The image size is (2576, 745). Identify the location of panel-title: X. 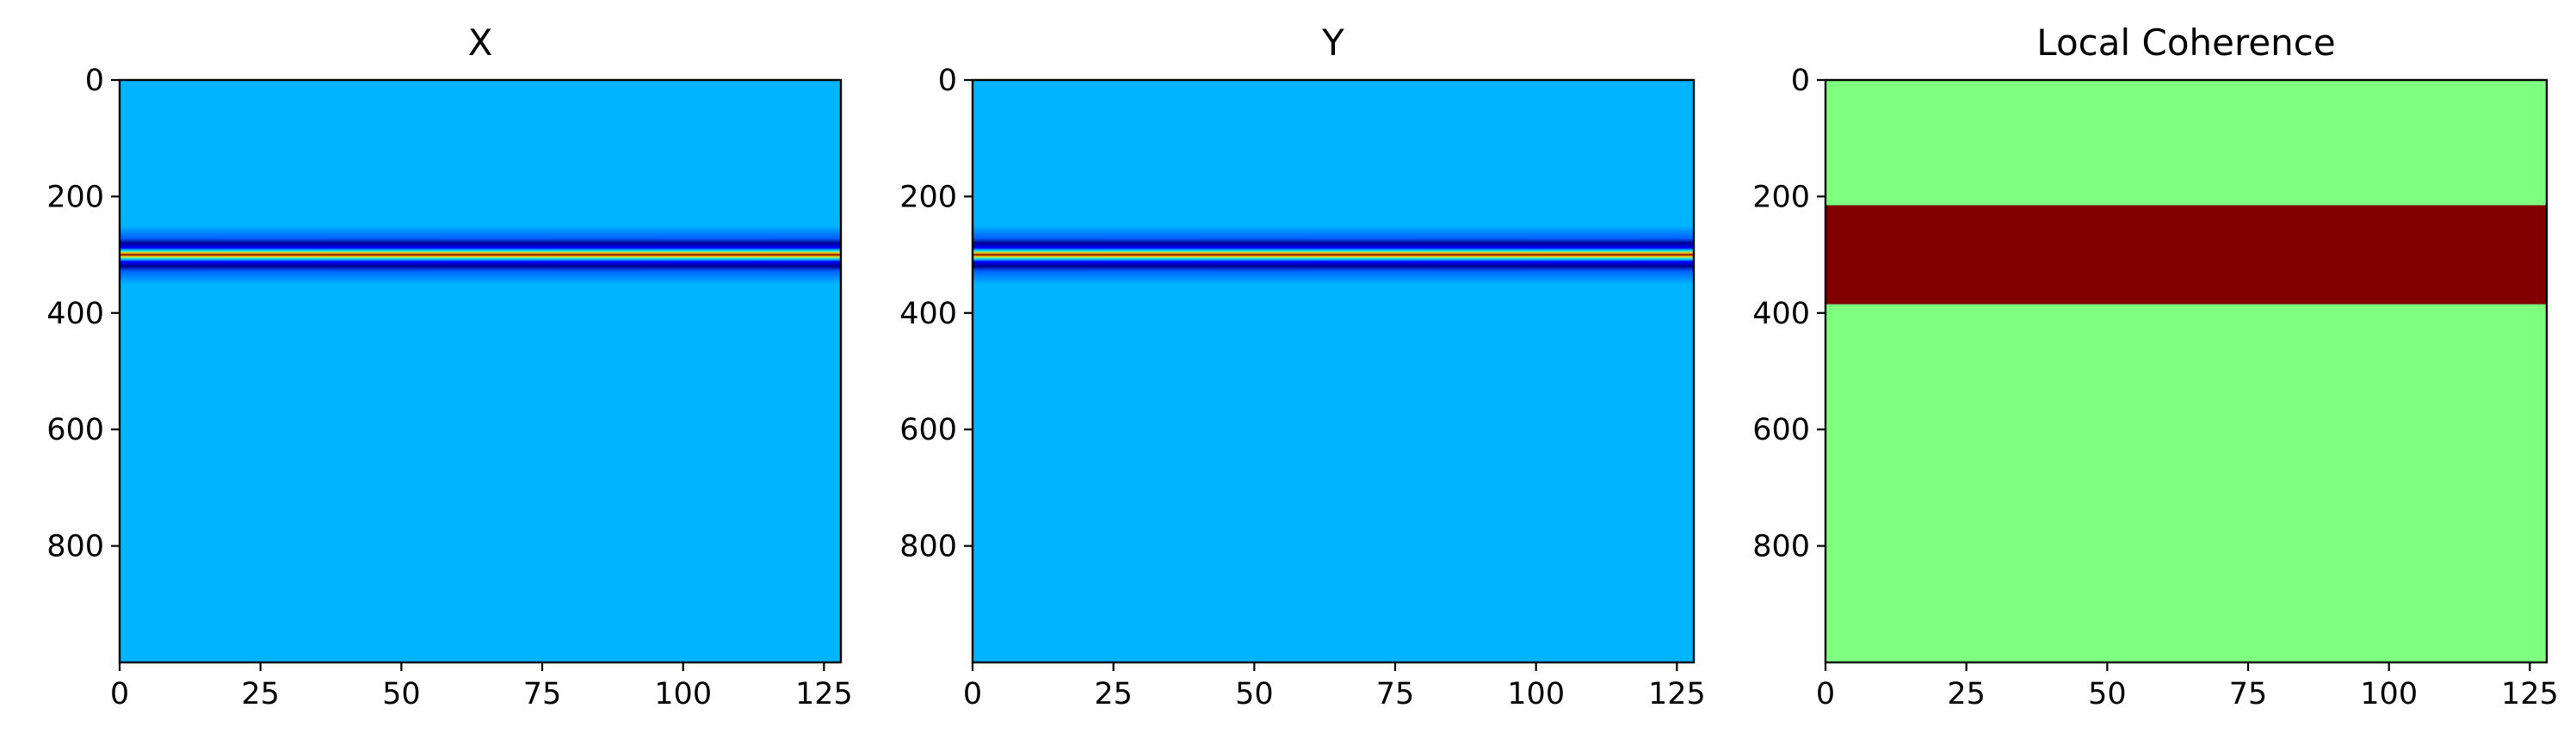
(480, 43).